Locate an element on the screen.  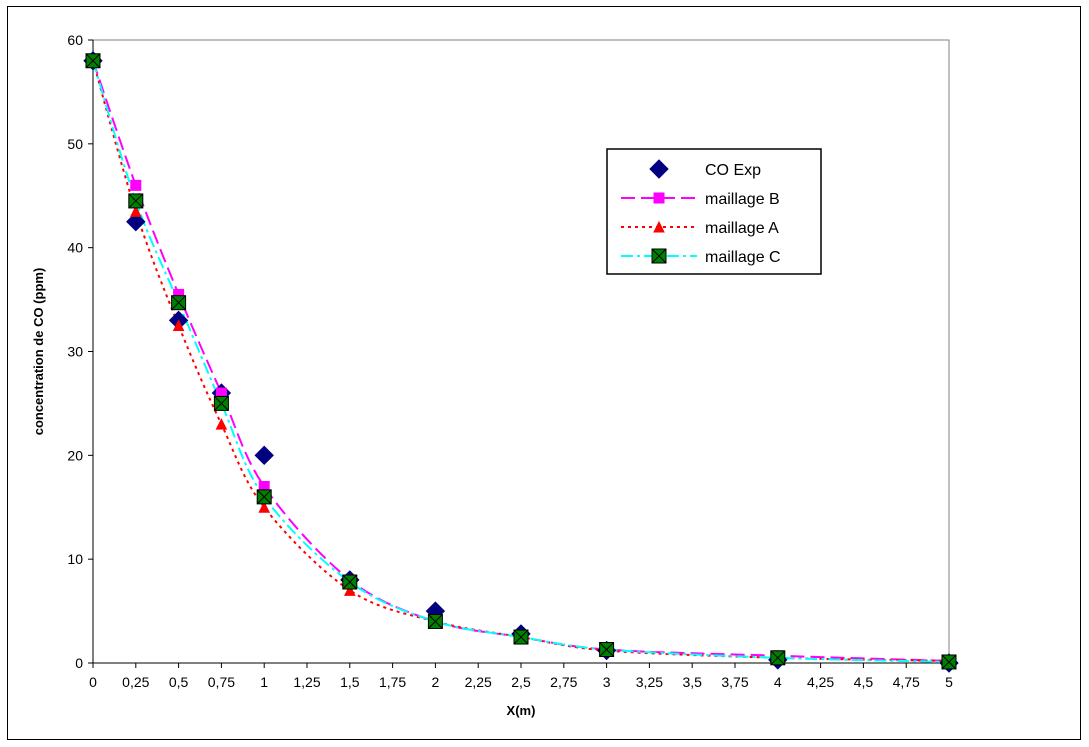
legend-label: CO Exp is located at coordinates (733, 170).